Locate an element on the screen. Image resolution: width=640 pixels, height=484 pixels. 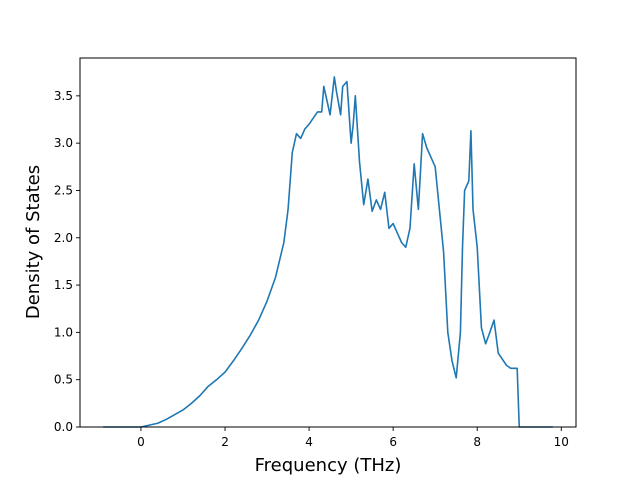
x-tick-label: 6 is located at coordinates (393, 442).